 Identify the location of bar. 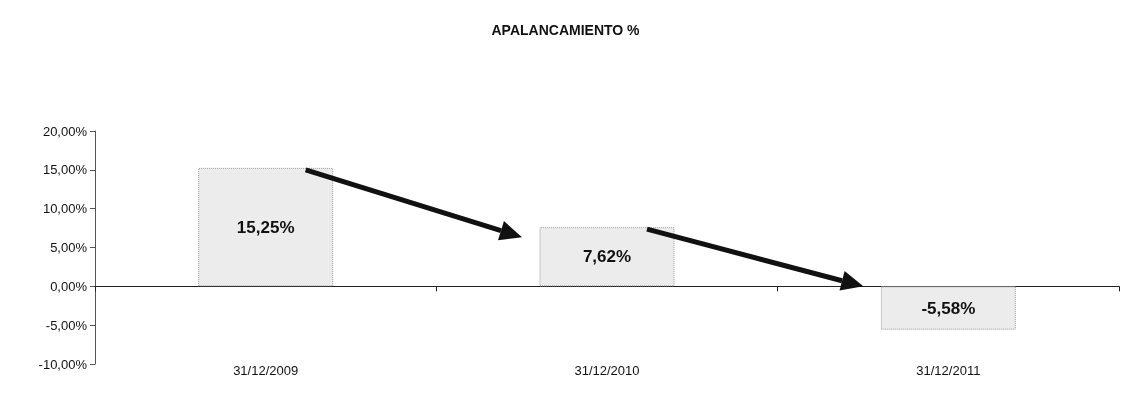
(948, 308).